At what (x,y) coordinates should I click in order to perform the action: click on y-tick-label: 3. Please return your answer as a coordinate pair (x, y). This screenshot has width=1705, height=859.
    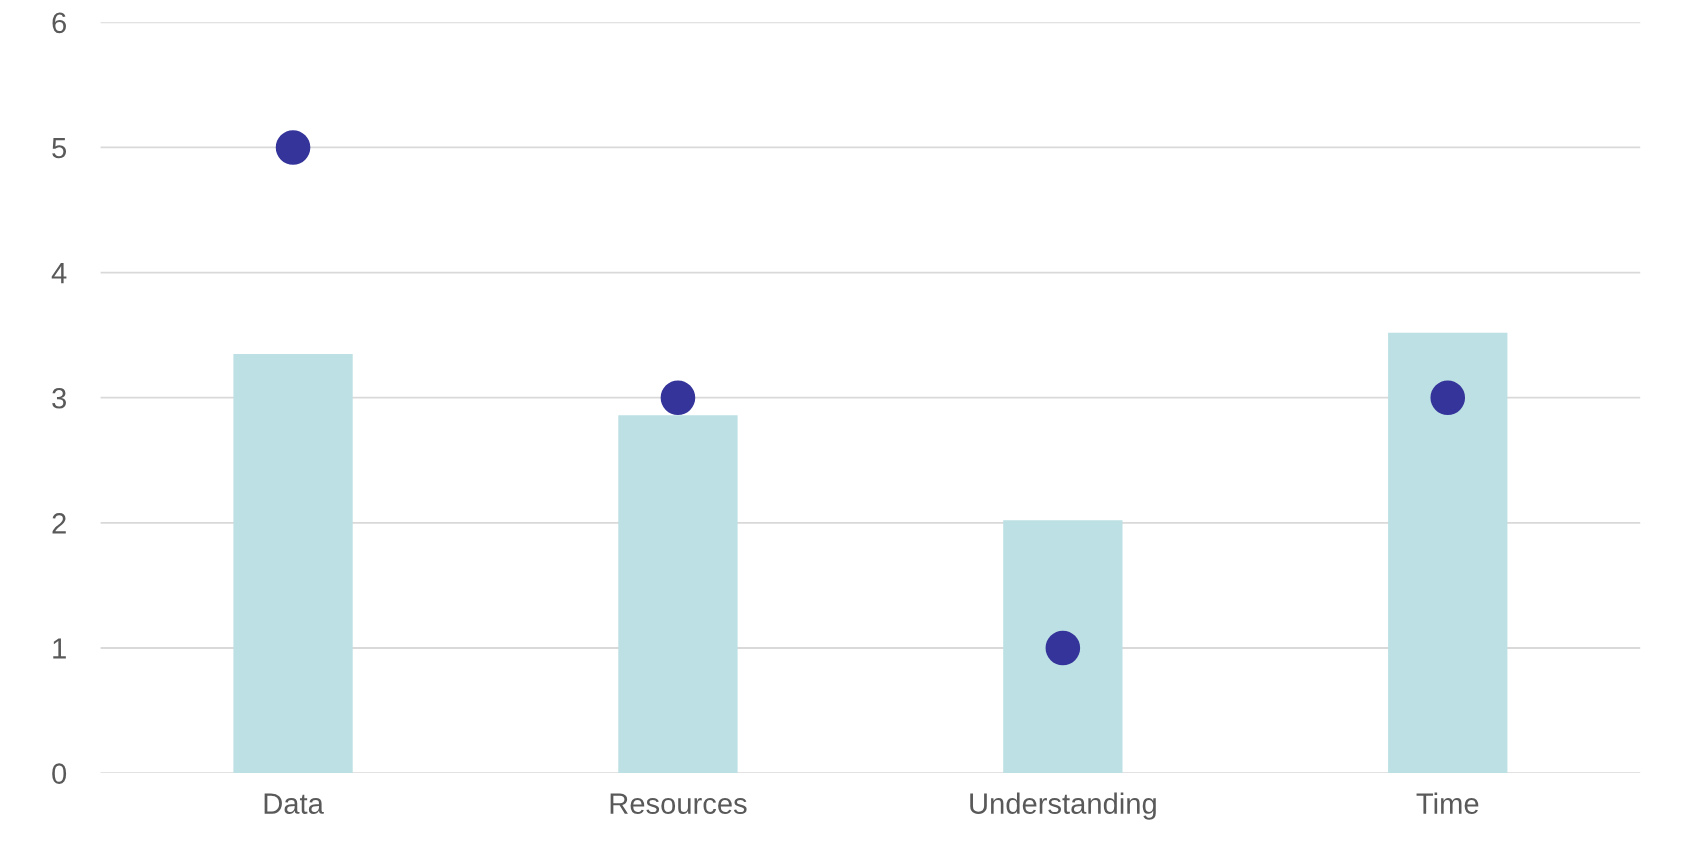
    Looking at the image, I should click on (59, 398).